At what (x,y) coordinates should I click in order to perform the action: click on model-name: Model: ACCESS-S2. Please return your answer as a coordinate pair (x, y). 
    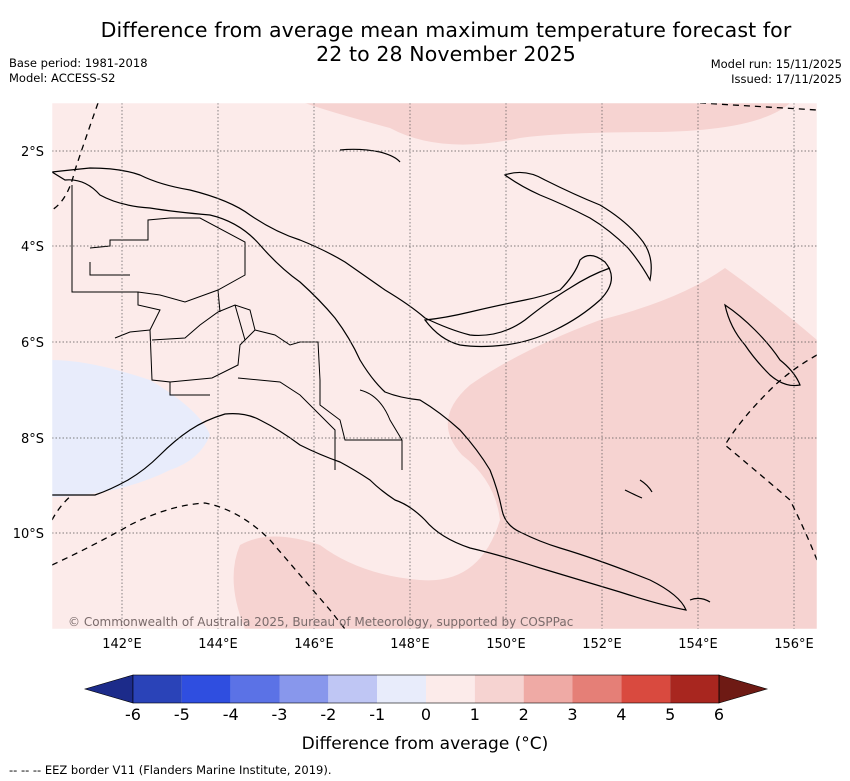
    Looking at the image, I should click on (62, 78).